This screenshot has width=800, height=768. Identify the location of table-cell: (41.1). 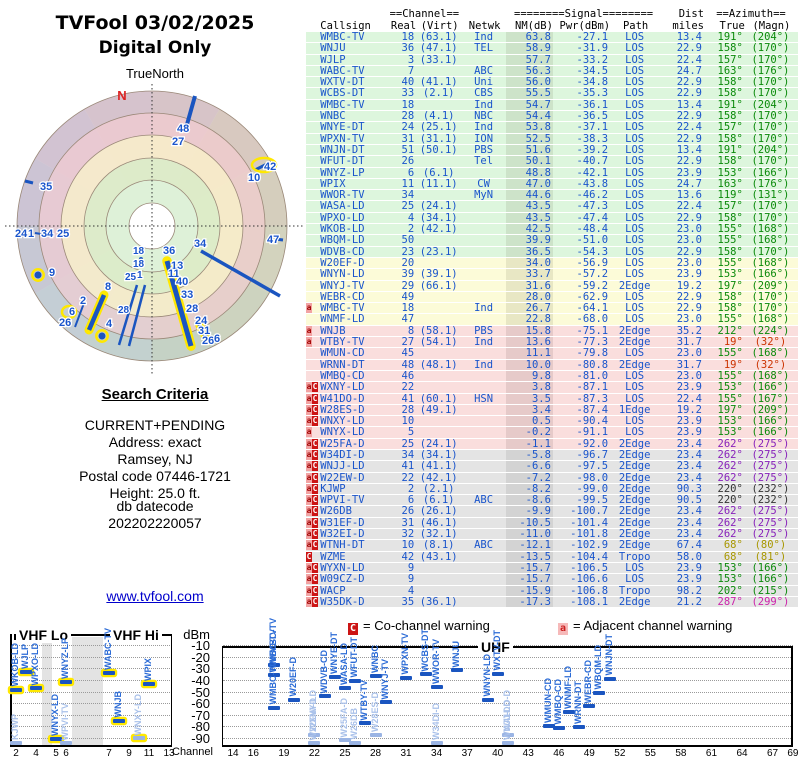
(440, 82).